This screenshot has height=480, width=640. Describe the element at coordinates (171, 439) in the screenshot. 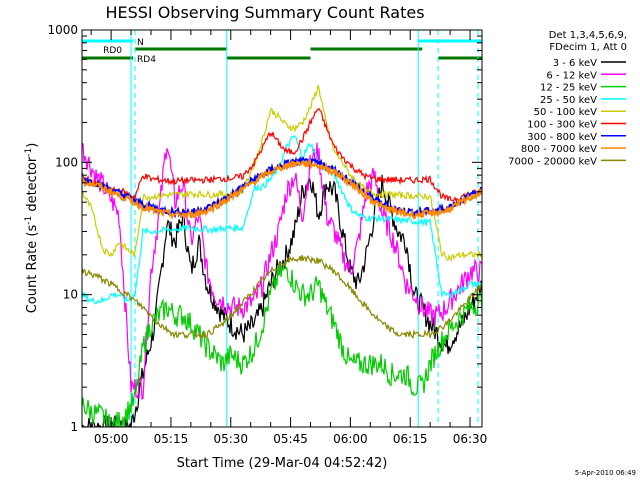

I see `x-tick-label: 05:15` at that location.